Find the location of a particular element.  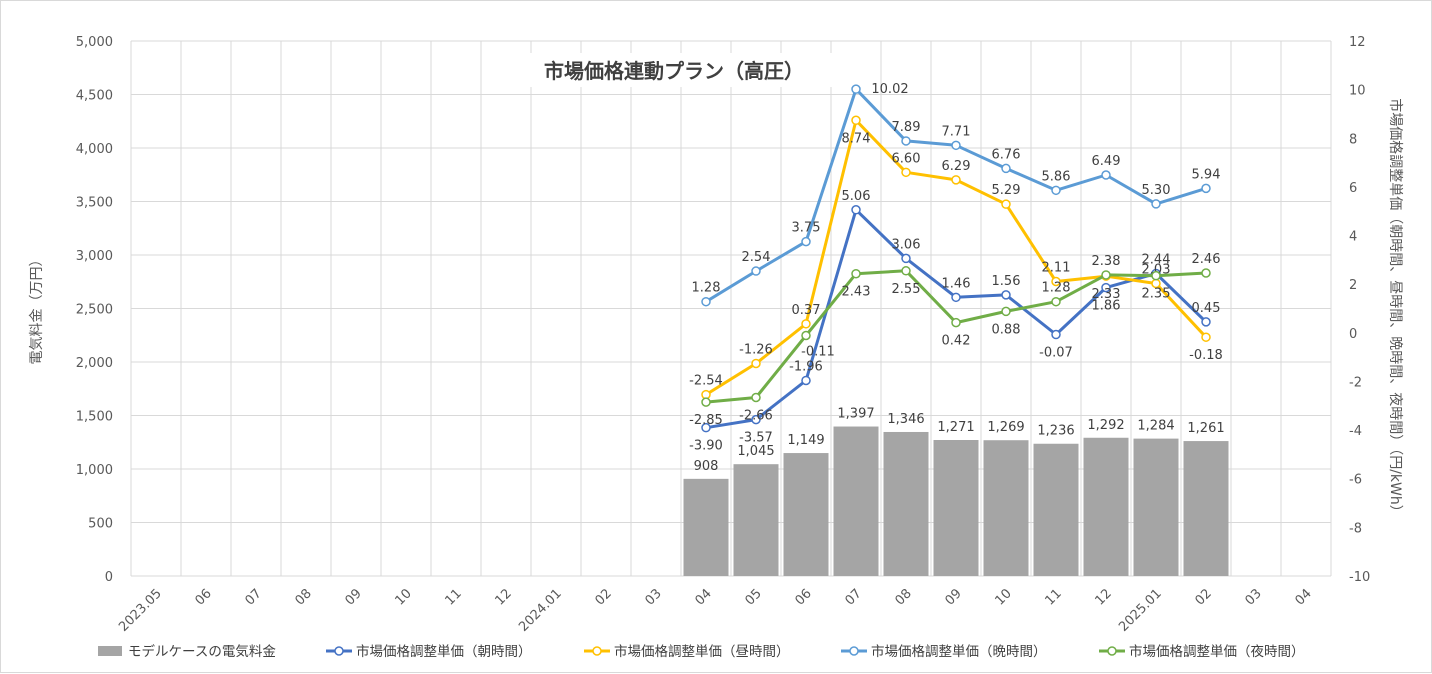

series-data-label: 2.43 is located at coordinates (856, 292).